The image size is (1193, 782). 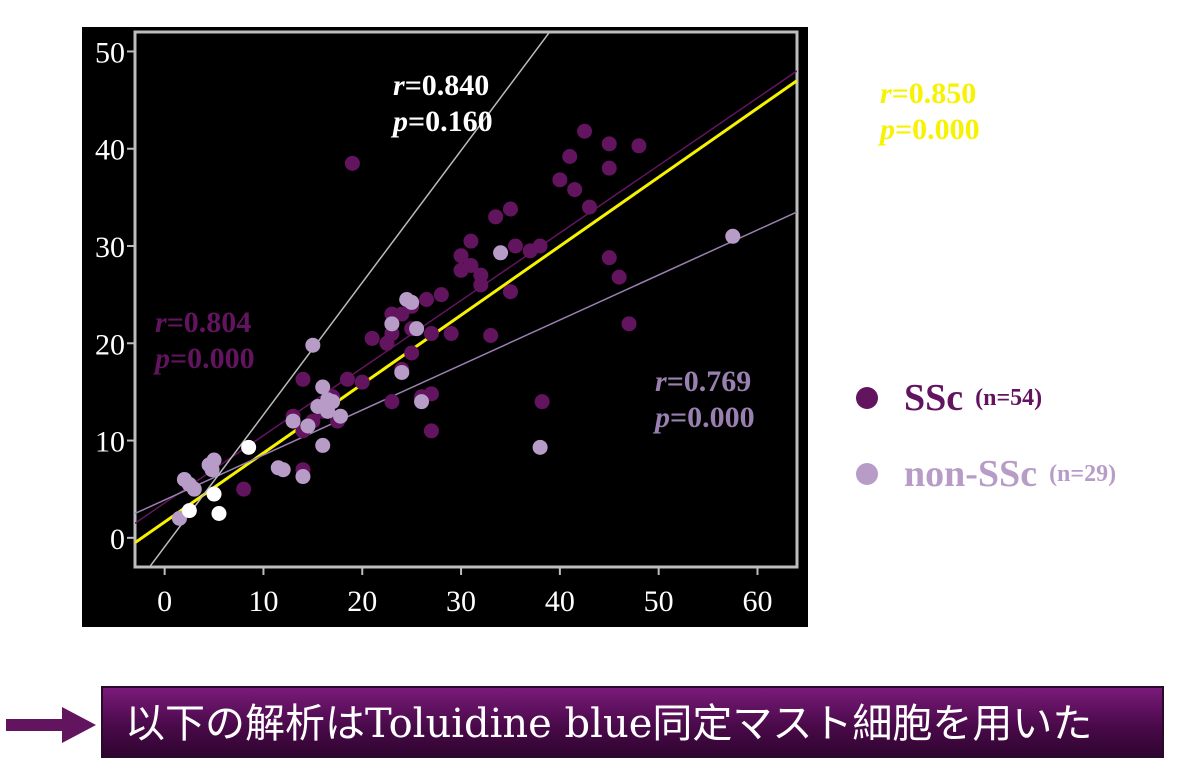 What do you see at coordinates (51, 725) in the screenshot?
I see `right-arrow-icon` at bounding box center [51, 725].